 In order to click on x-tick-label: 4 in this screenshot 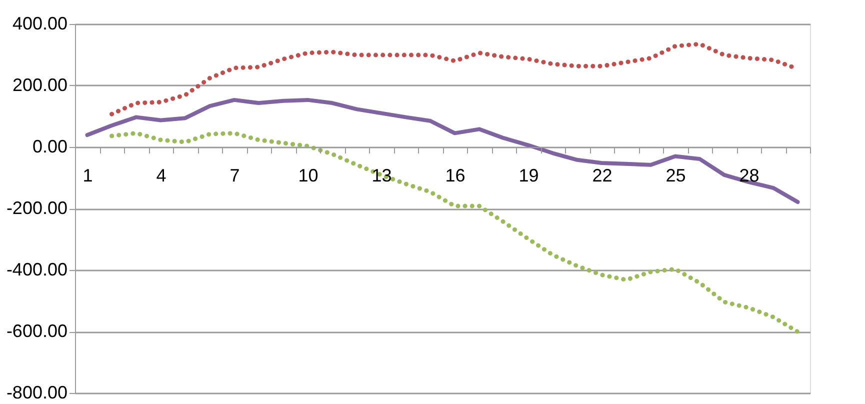, I will do `click(161, 176)`.